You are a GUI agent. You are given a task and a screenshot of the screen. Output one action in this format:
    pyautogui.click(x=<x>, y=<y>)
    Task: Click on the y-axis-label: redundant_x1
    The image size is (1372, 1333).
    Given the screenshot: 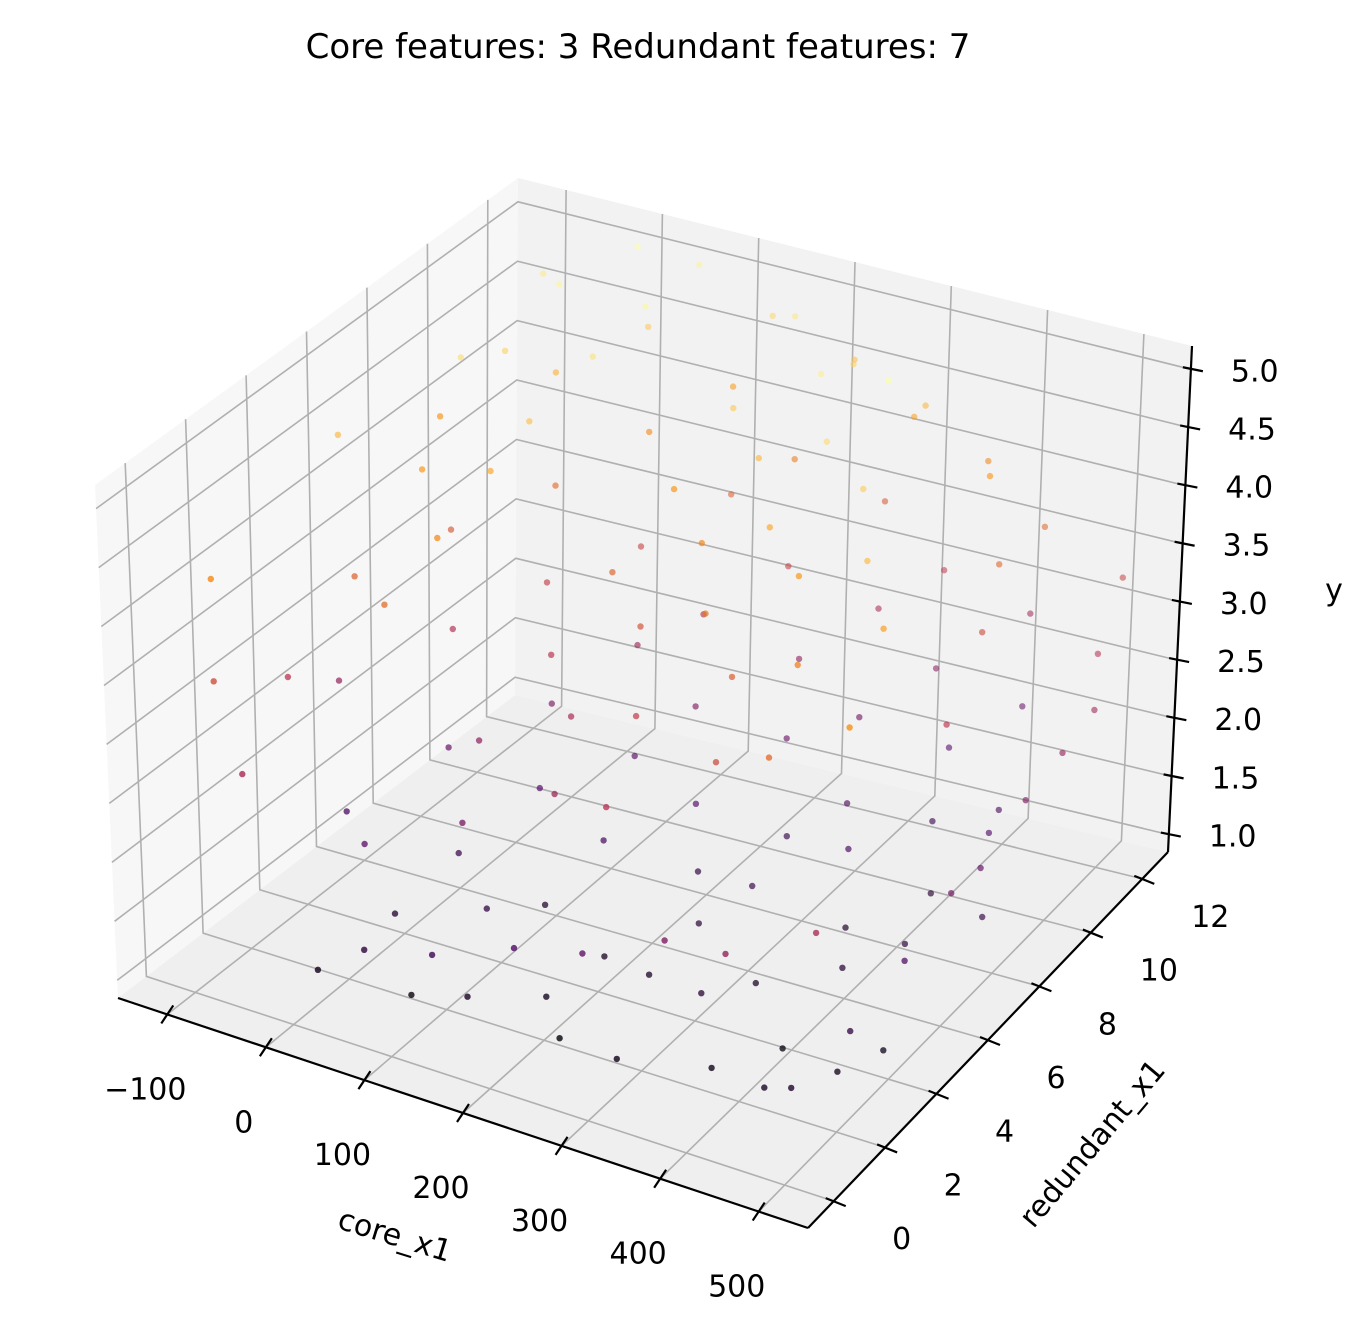 What is the action you would take?
    pyautogui.click(x=1093, y=1143)
    